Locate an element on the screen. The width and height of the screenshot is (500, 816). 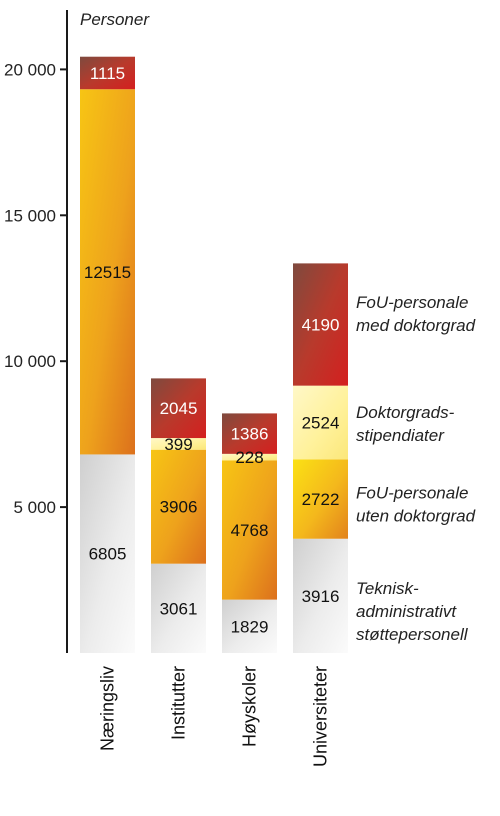
bar-value-label: 399 is located at coordinates (178, 444).